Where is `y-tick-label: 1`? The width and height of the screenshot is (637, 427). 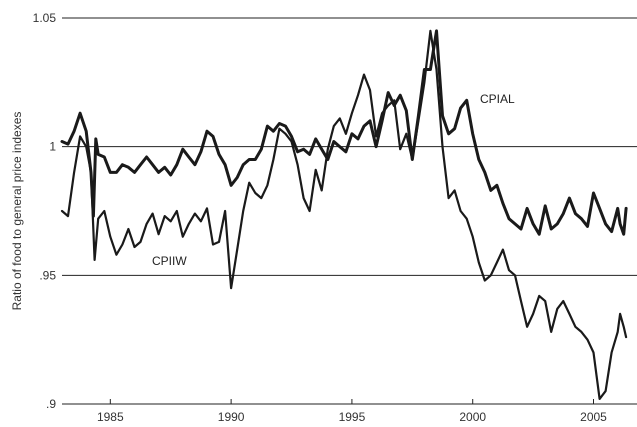 y-tick-label: 1 is located at coordinates (52, 147).